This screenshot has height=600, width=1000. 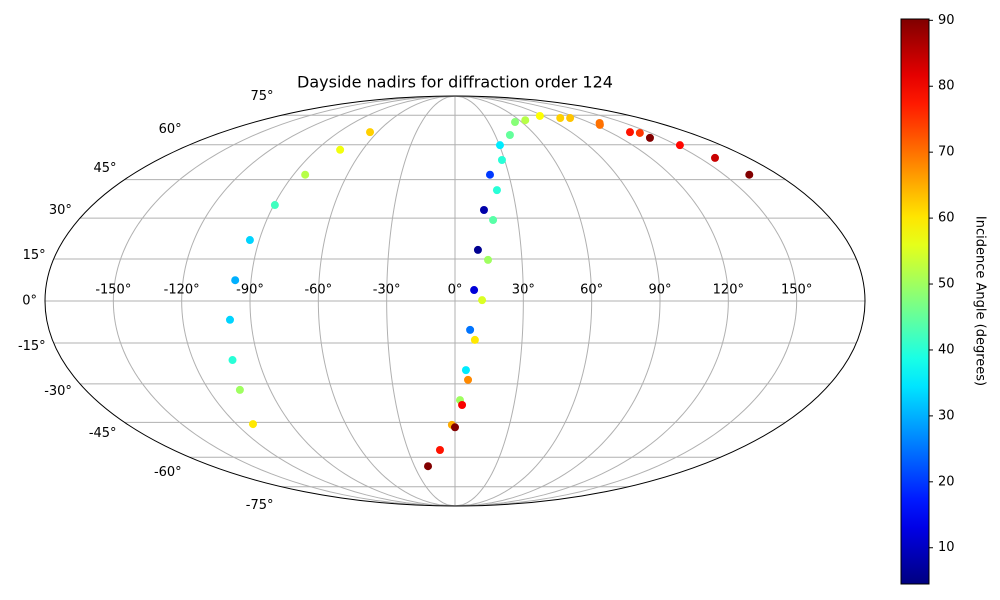 I want to click on colorbar-body, so click(x=915, y=301).